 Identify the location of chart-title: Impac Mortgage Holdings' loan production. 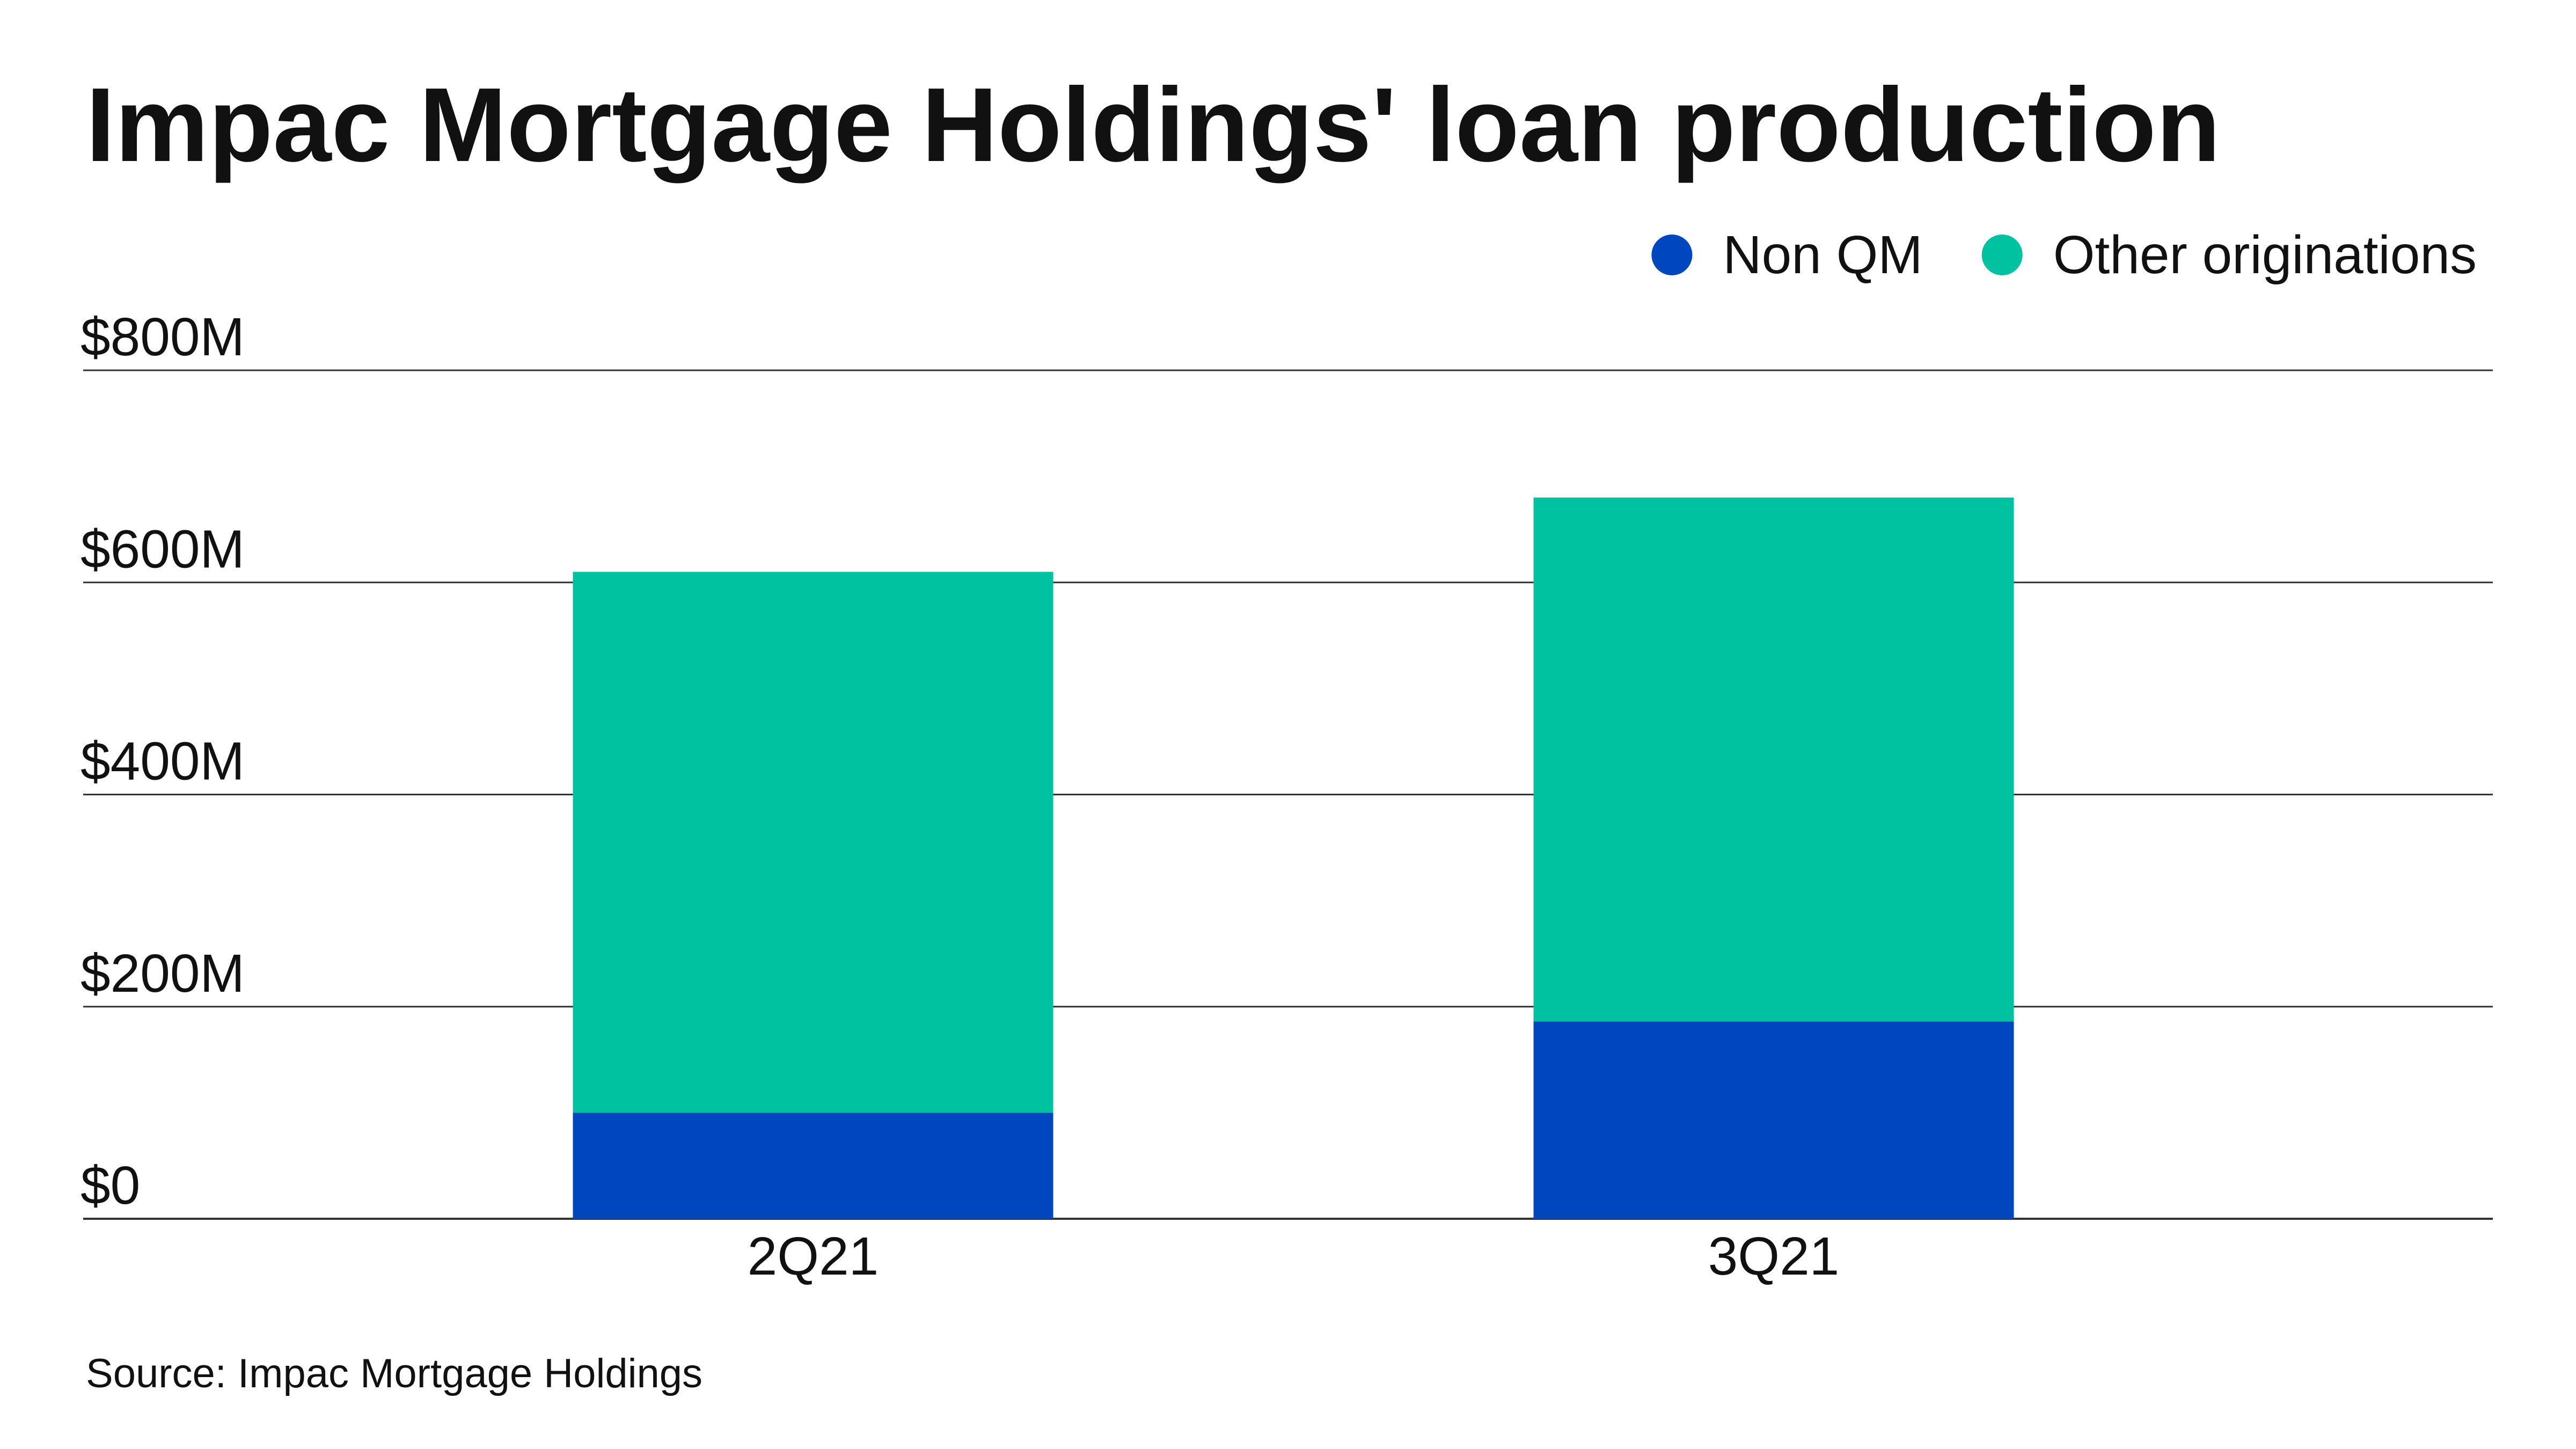
(1153, 125).